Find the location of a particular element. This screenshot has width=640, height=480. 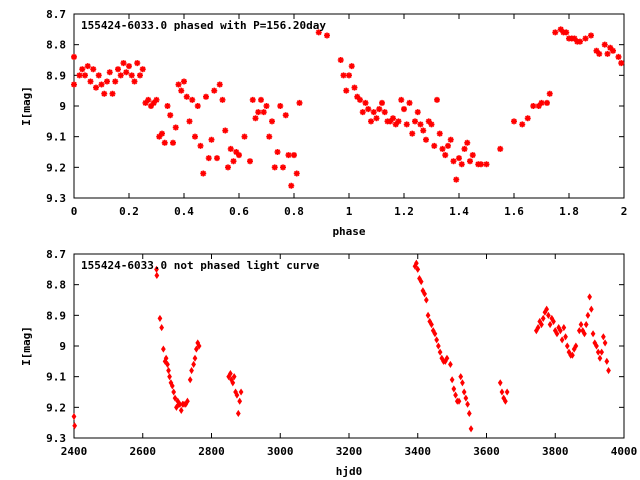

x-tick-label: 1.6 is located at coordinates (514, 211).